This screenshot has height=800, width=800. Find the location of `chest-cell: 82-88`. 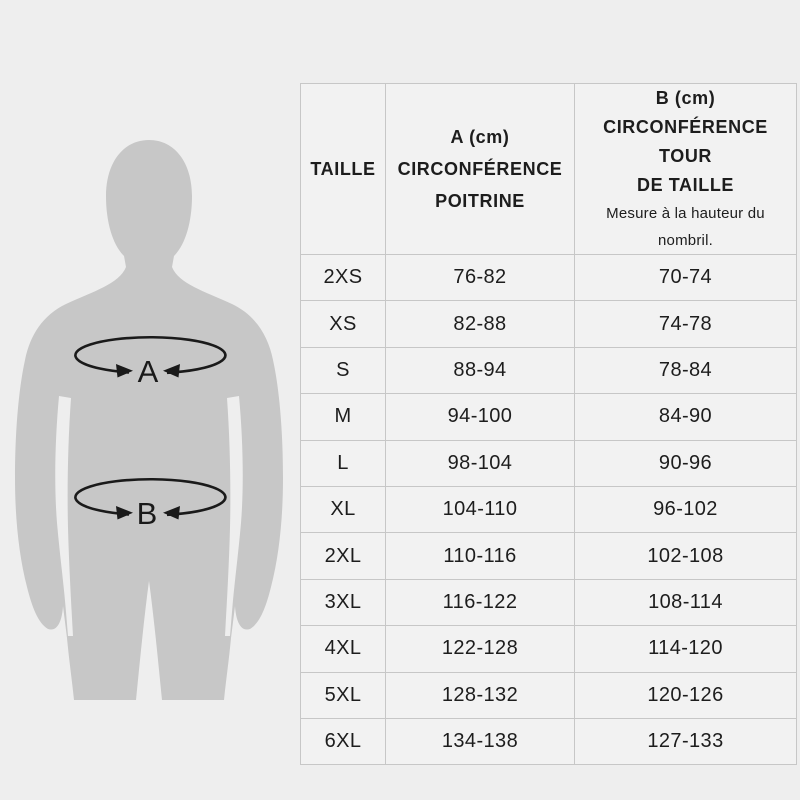

chest-cell: 82-88 is located at coordinates (480, 324).